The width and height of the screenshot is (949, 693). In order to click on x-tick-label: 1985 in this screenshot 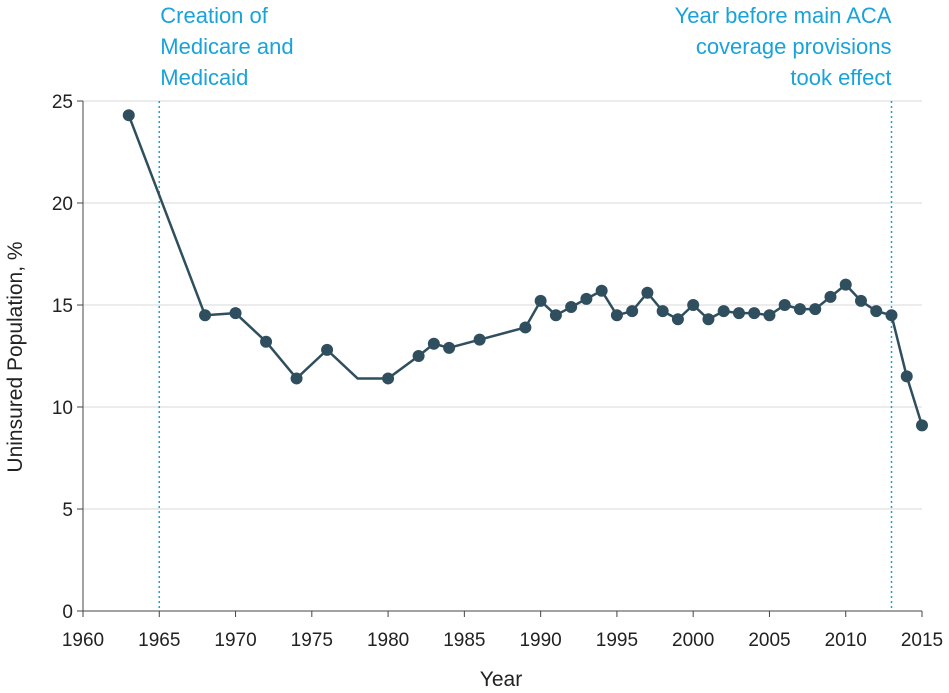, I will do `click(464, 640)`.